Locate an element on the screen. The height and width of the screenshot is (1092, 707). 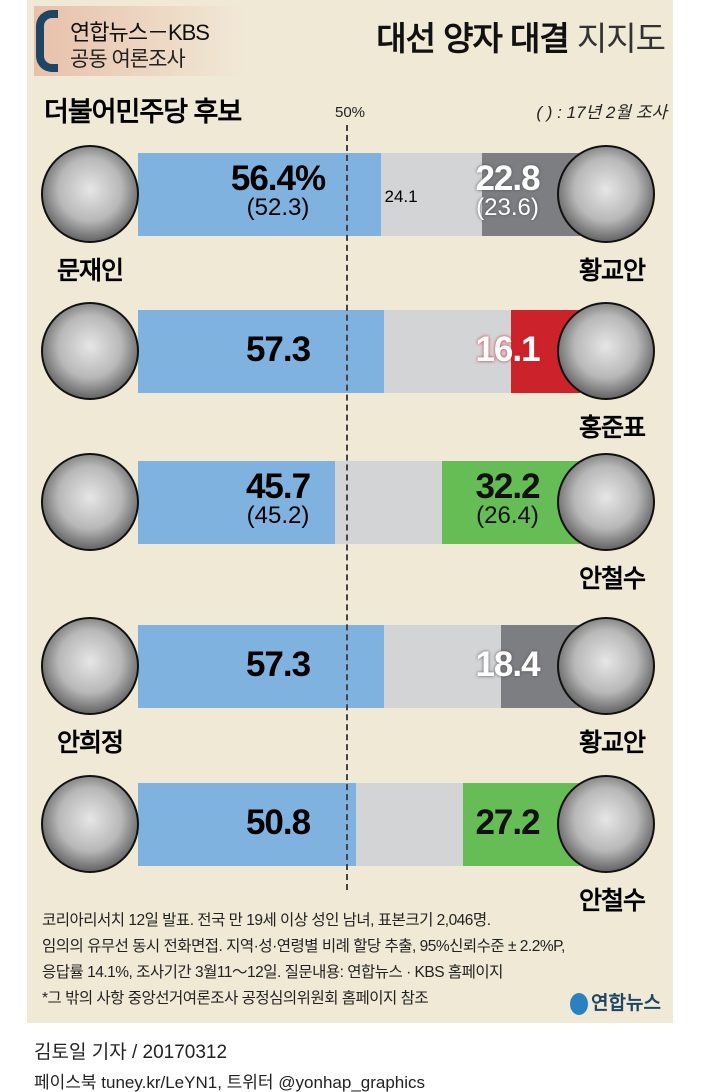
left-value-label: 45.7 (45.2) is located at coordinates (278, 498).